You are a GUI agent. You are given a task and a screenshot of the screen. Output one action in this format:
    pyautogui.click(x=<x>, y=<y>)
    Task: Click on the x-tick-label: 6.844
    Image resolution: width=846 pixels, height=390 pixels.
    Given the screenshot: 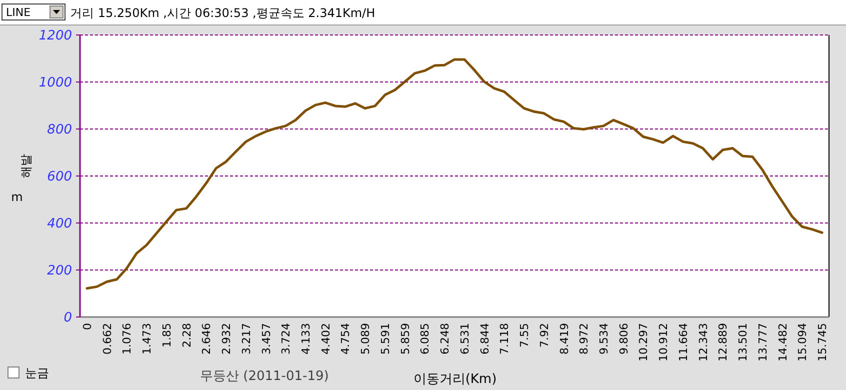 What is the action you would take?
    pyautogui.click(x=485, y=338)
    